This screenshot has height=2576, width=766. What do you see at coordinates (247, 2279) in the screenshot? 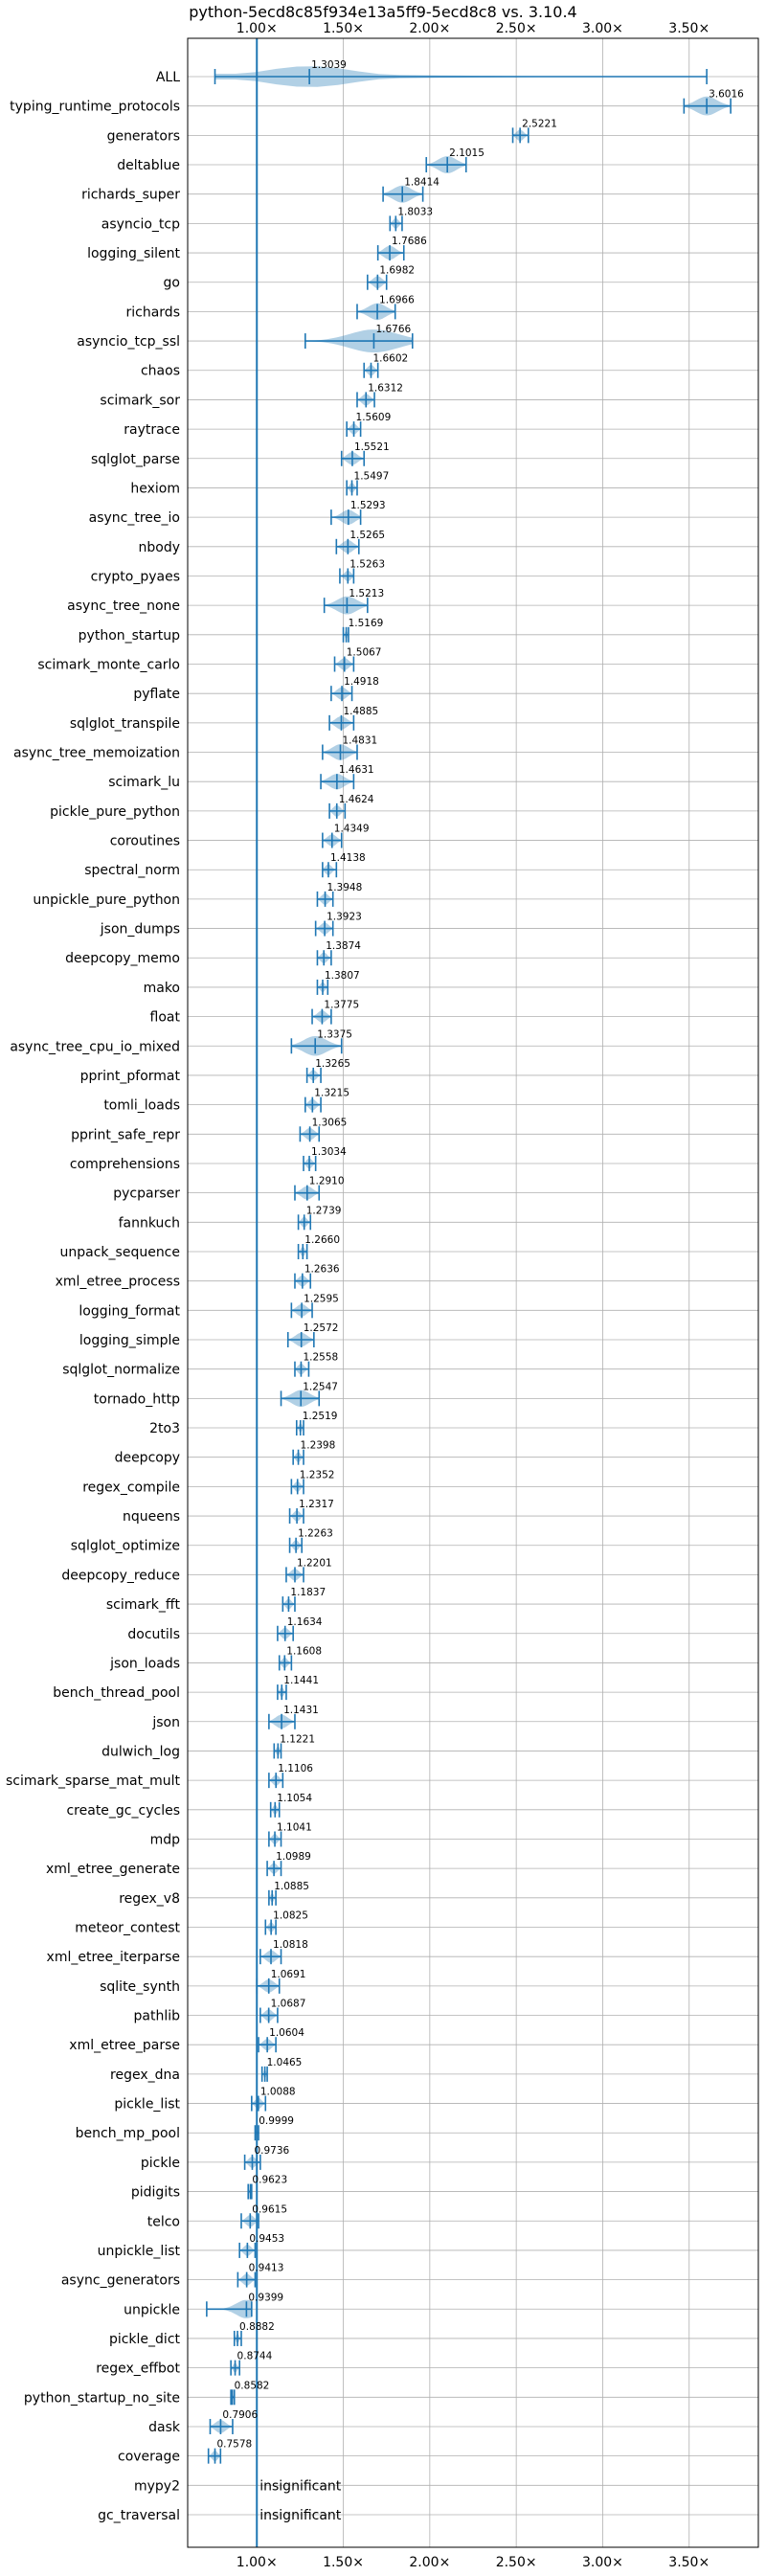
I see `violin-async_generators` at bounding box center [247, 2279].